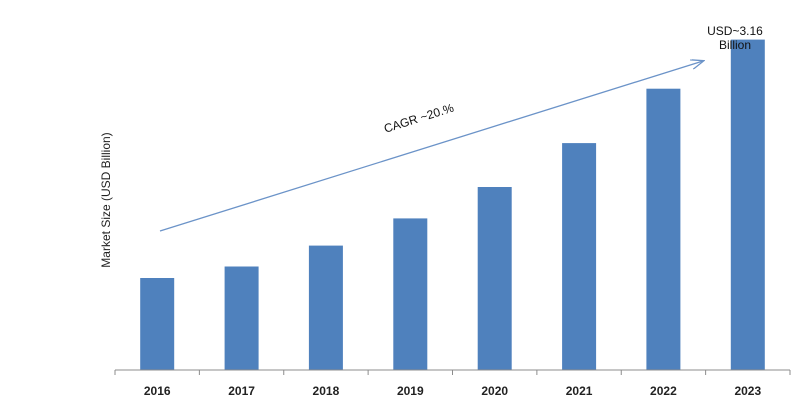  I want to click on bar-2023, so click(747, 204).